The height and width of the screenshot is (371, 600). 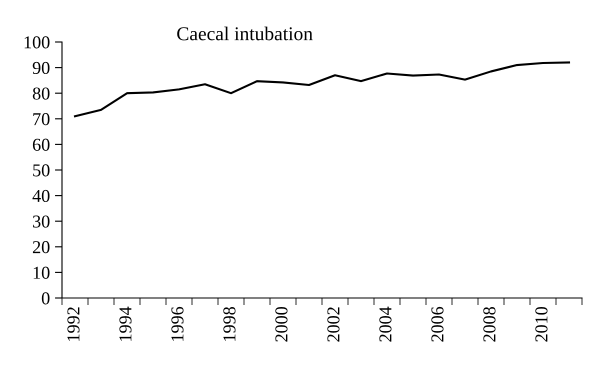 I want to click on x-tick-label: 2010, so click(x=541, y=324).